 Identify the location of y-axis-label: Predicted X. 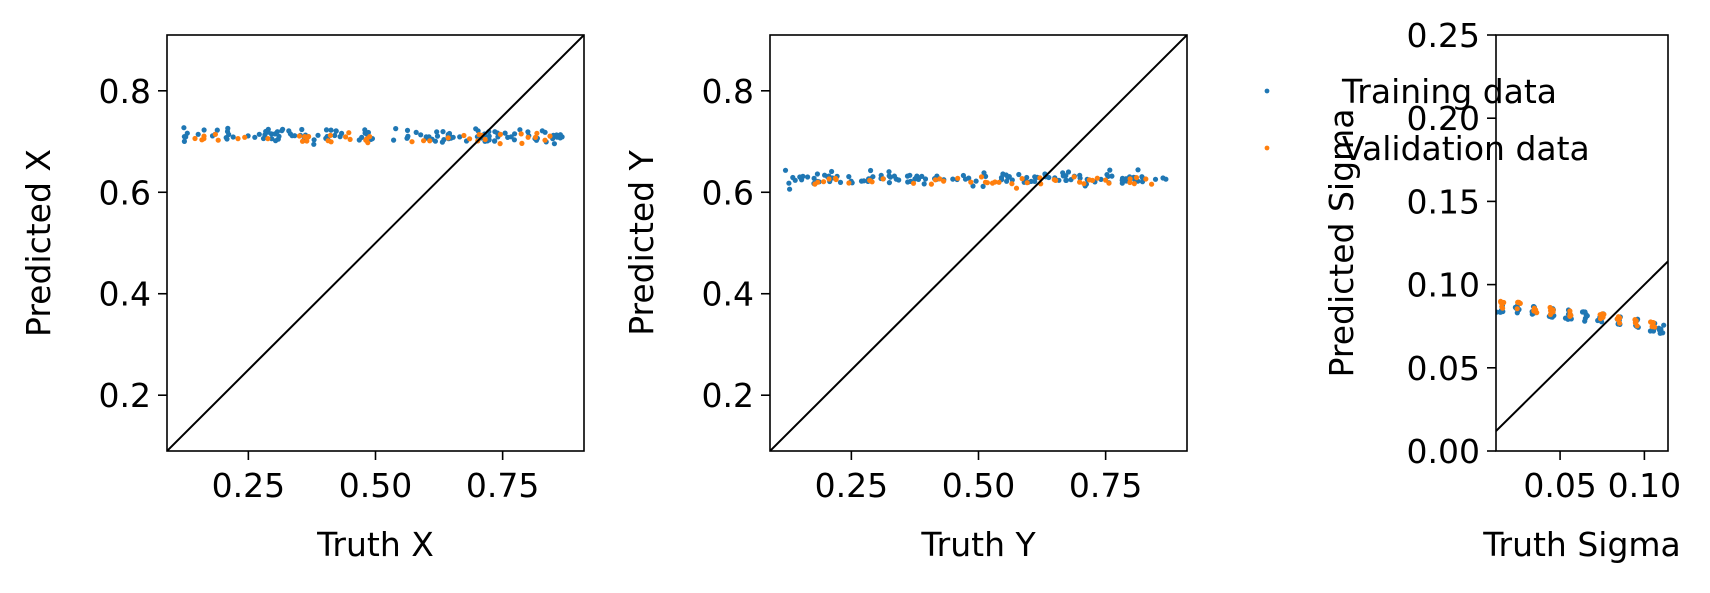
(38, 243).